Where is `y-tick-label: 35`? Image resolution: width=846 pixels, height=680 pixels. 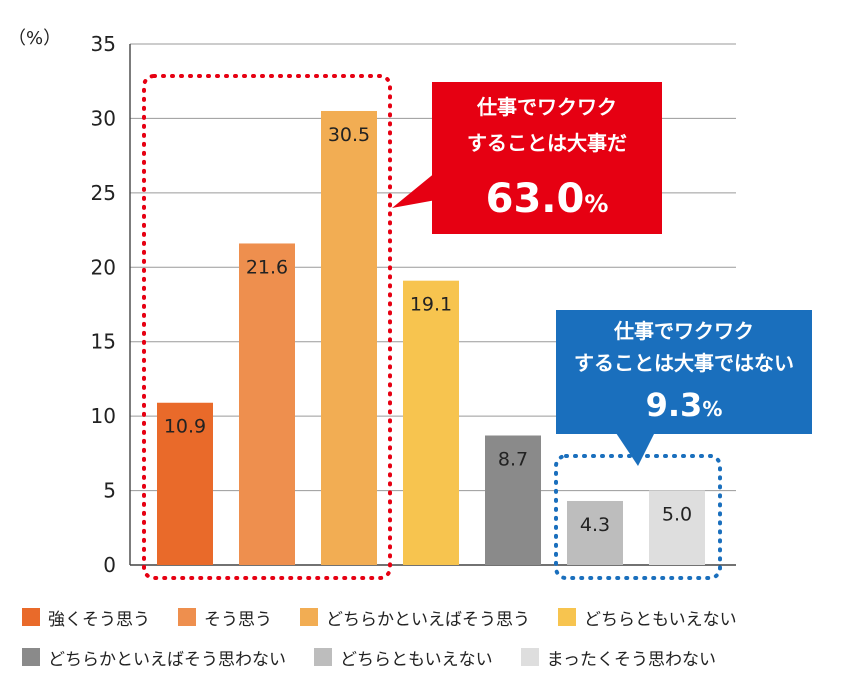 y-tick-label: 35 is located at coordinates (103, 44).